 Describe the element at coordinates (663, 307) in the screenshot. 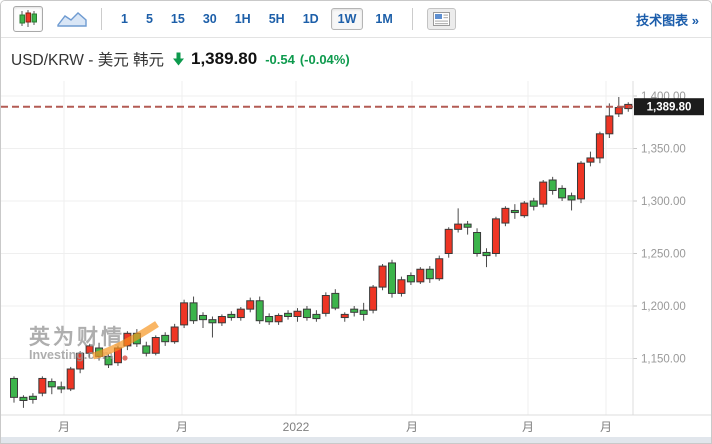

I see `y-axis-label: 1,200.00` at that location.